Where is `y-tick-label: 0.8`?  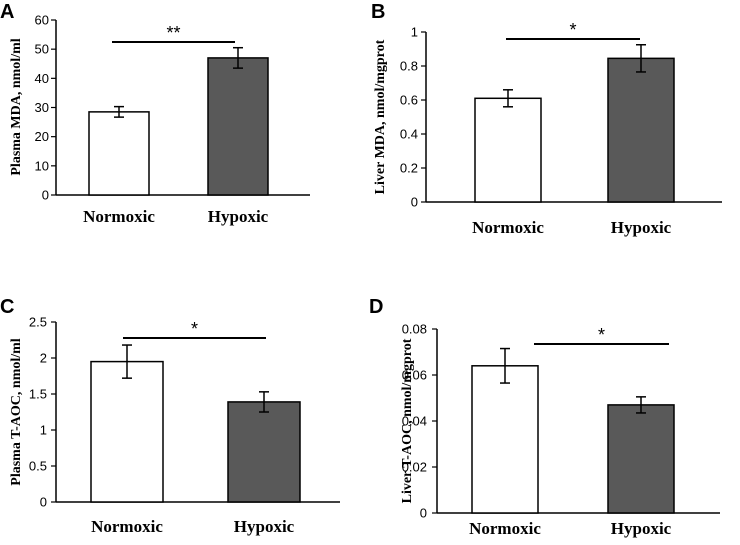
y-tick-label: 0.8 is located at coordinates (409, 66).